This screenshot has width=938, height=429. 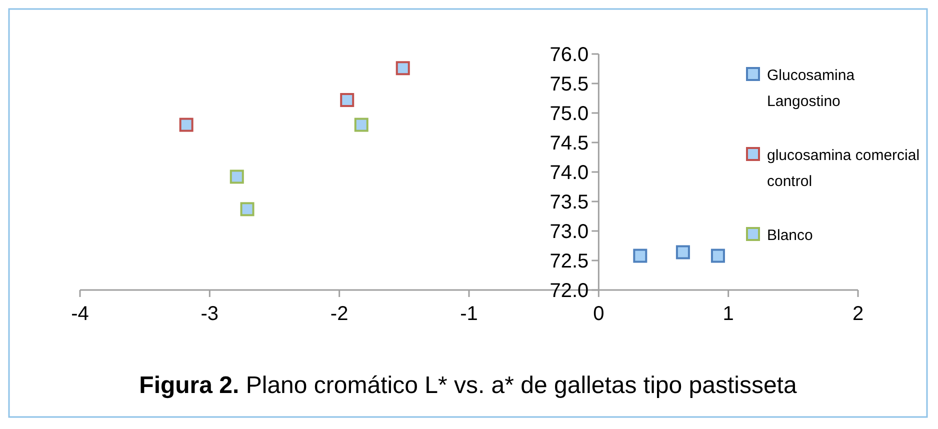 I want to click on y-tick-label: 74.5, so click(x=569, y=143).